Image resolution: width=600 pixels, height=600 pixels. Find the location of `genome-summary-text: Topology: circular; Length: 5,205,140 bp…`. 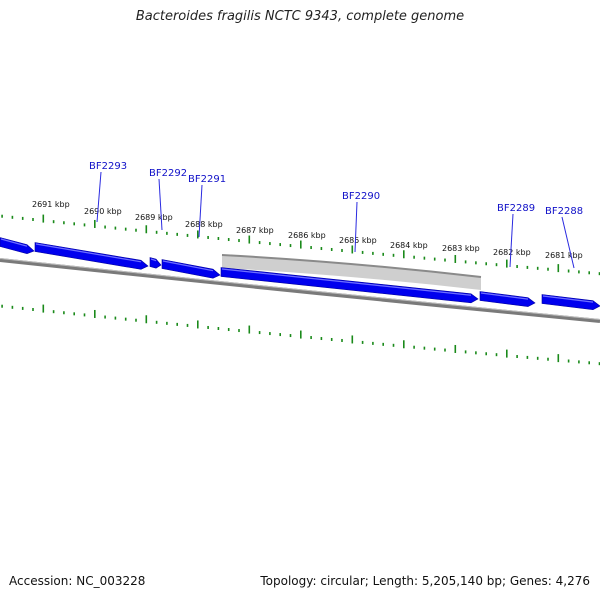

genome-summary-text: Topology: circular; Length: 5,205,140 bp… is located at coordinates (425, 581).